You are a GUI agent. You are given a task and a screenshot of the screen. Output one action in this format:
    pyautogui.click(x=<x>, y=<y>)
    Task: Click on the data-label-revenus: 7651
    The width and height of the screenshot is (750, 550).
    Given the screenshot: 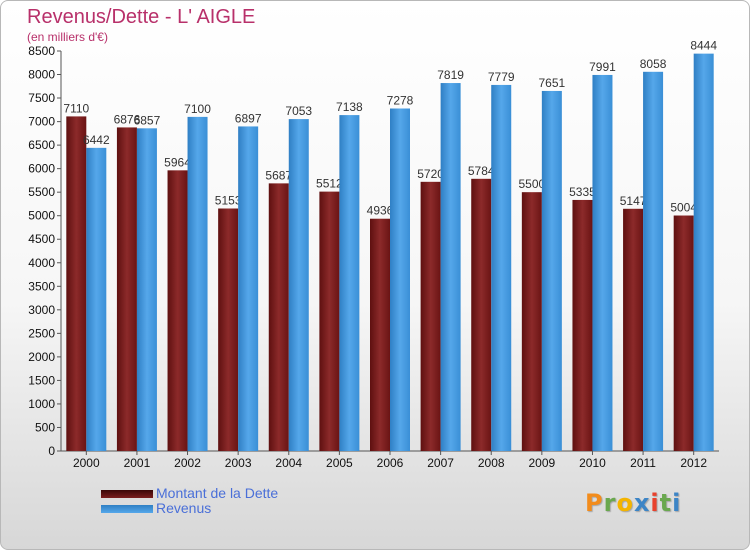 What is the action you would take?
    pyautogui.click(x=551, y=83)
    